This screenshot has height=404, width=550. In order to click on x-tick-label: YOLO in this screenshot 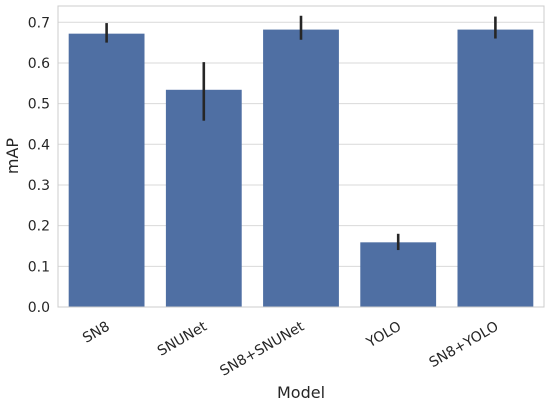, I will do `click(383, 335)`.